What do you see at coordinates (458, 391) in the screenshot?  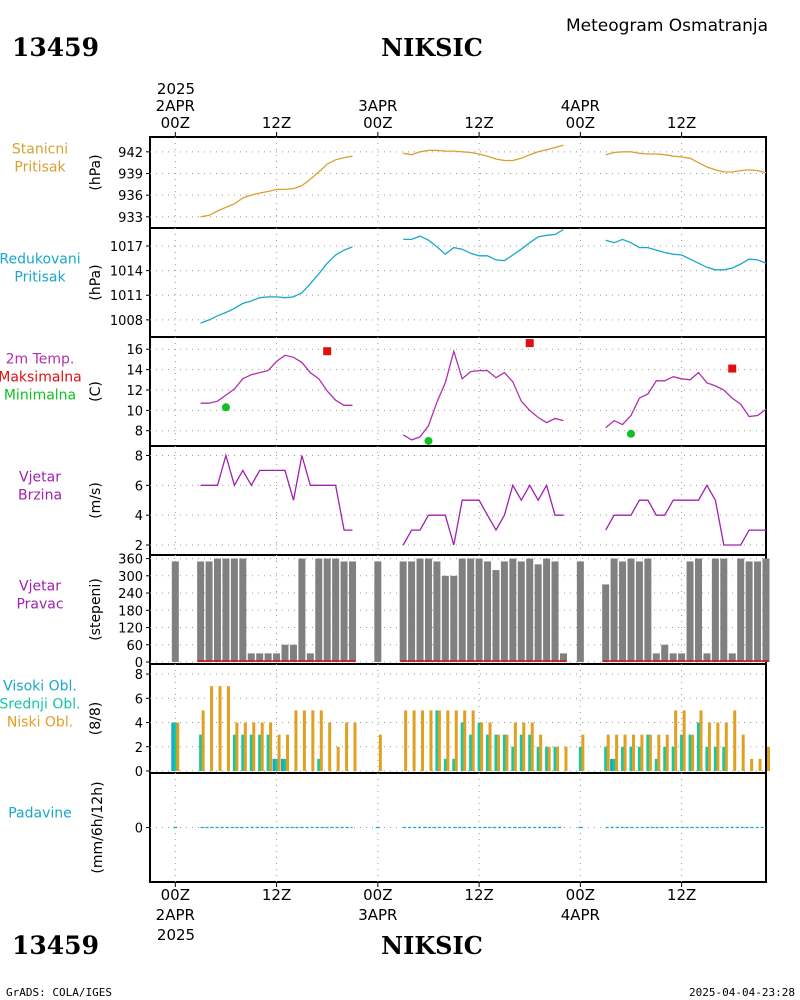 I see `panel-frame-temp` at bounding box center [458, 391].